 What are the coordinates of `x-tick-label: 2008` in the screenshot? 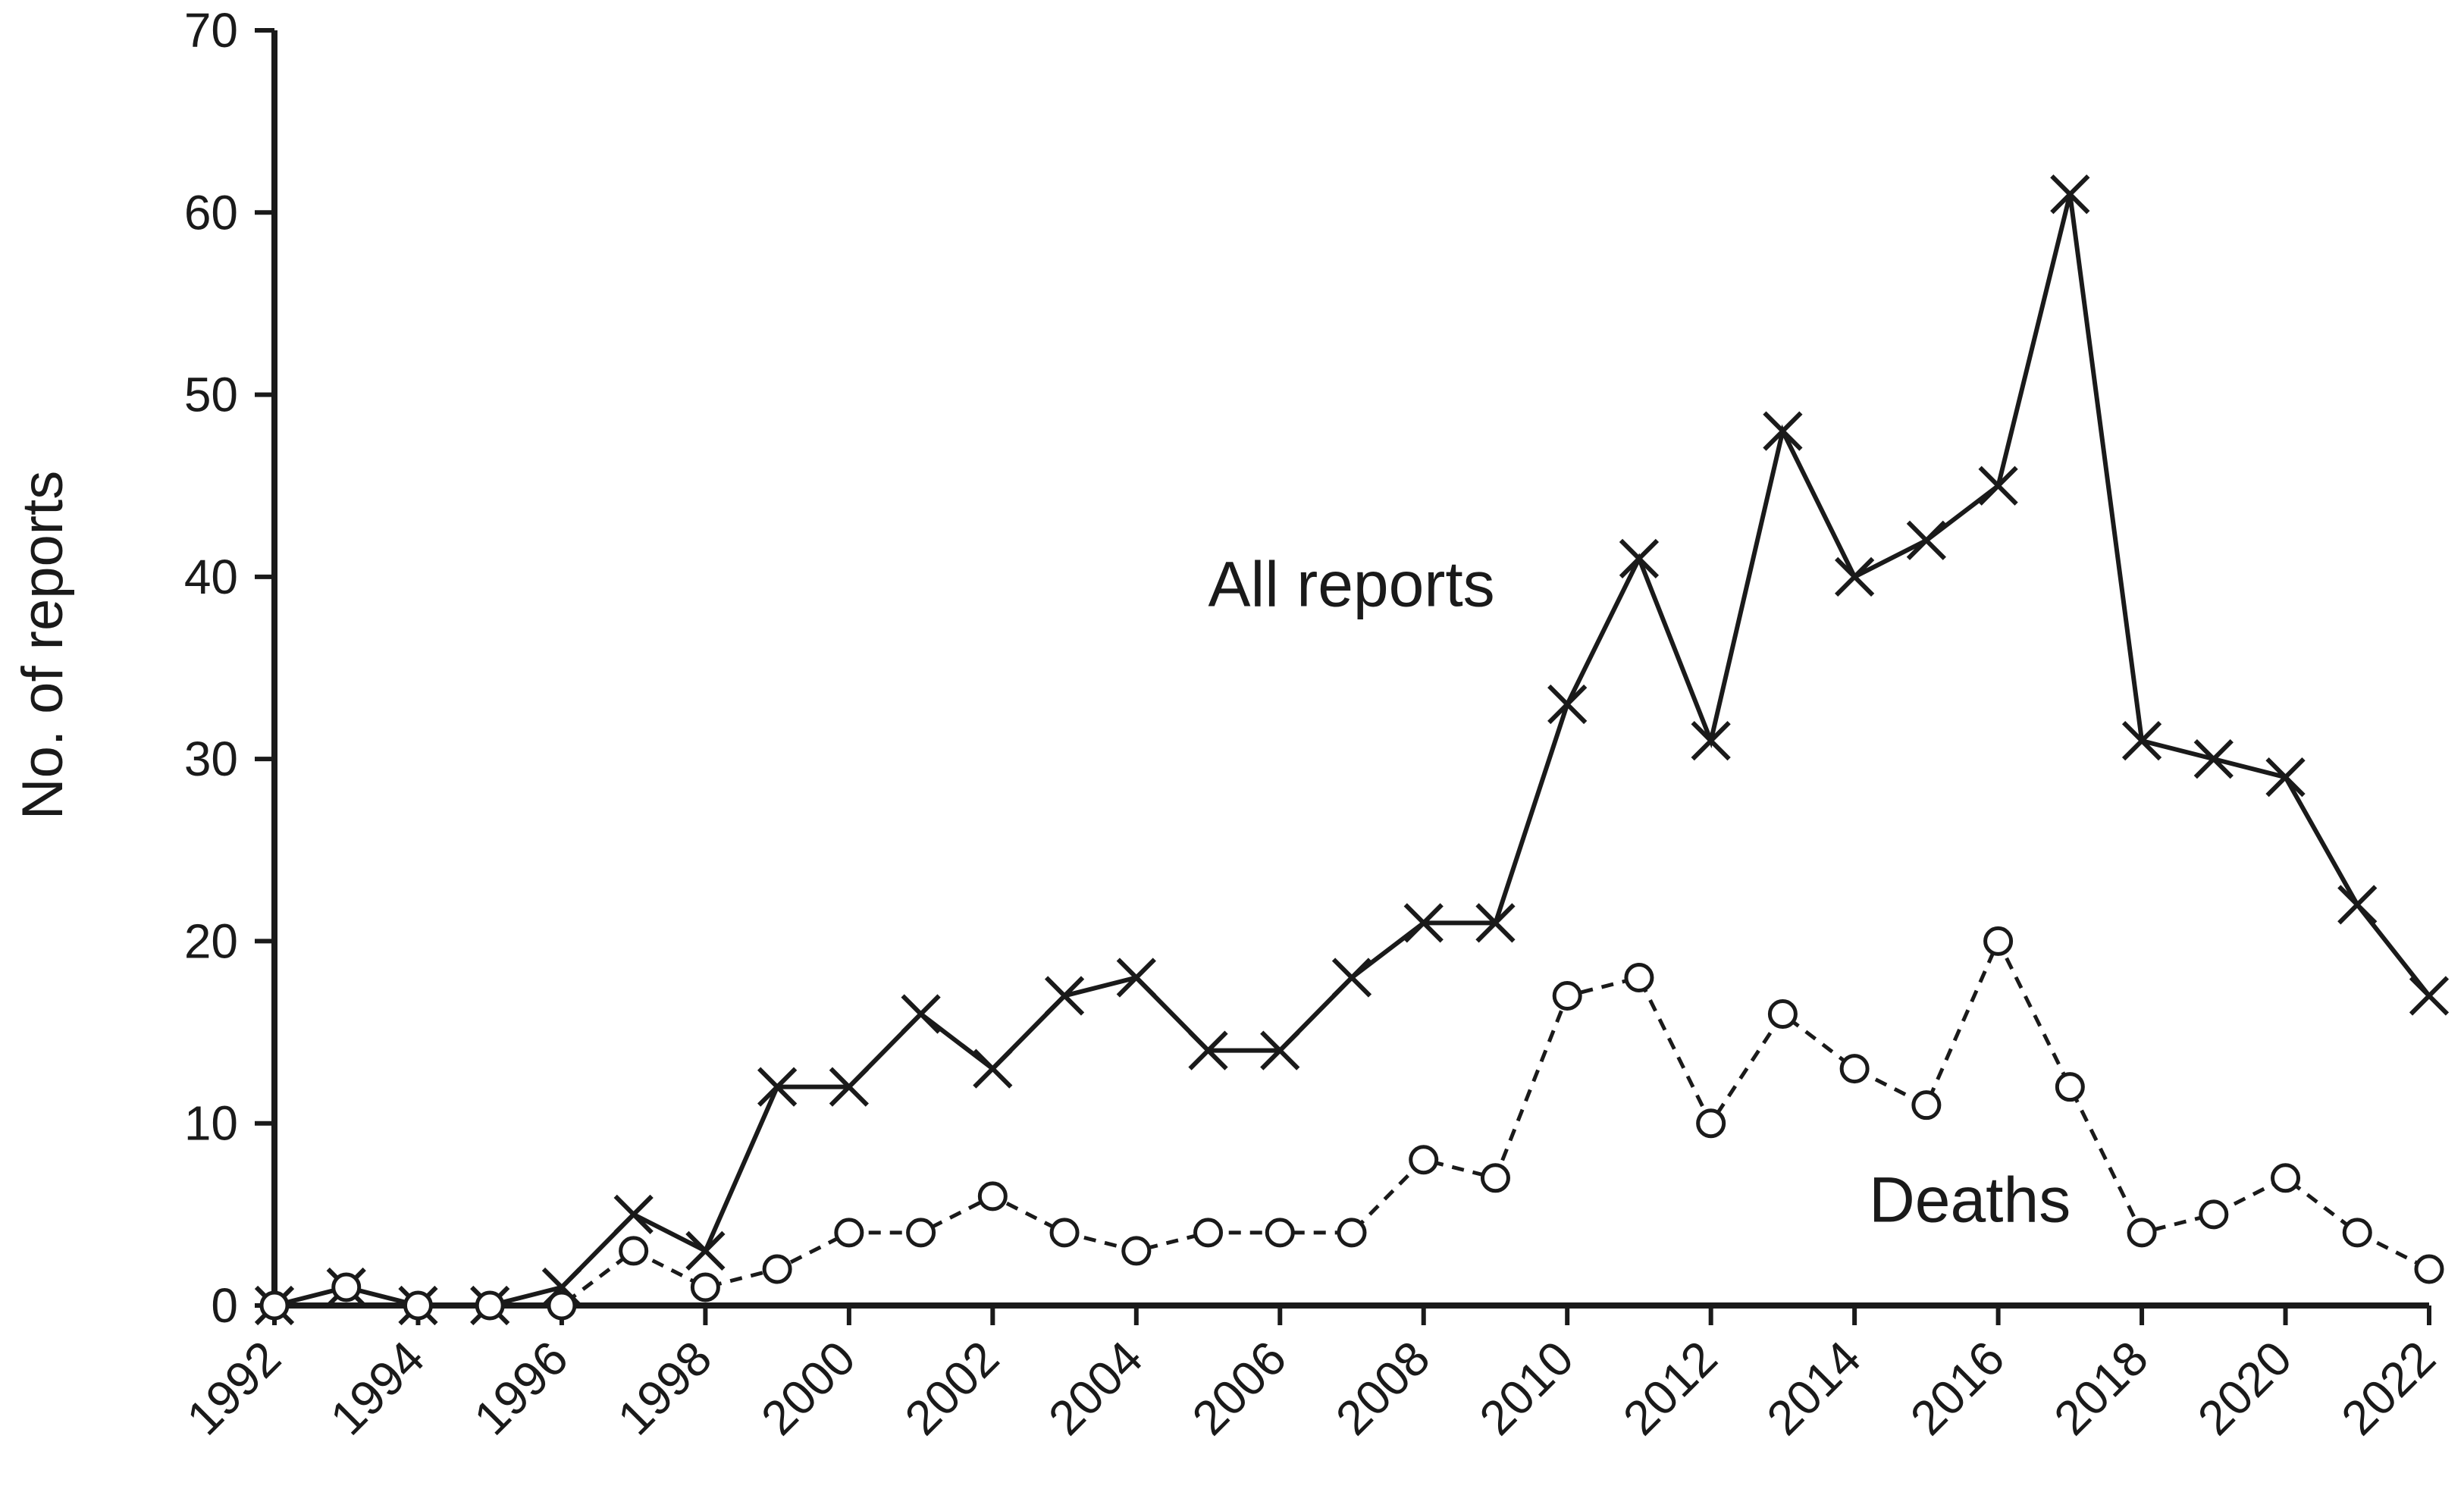 It's located at (1382, 1388).